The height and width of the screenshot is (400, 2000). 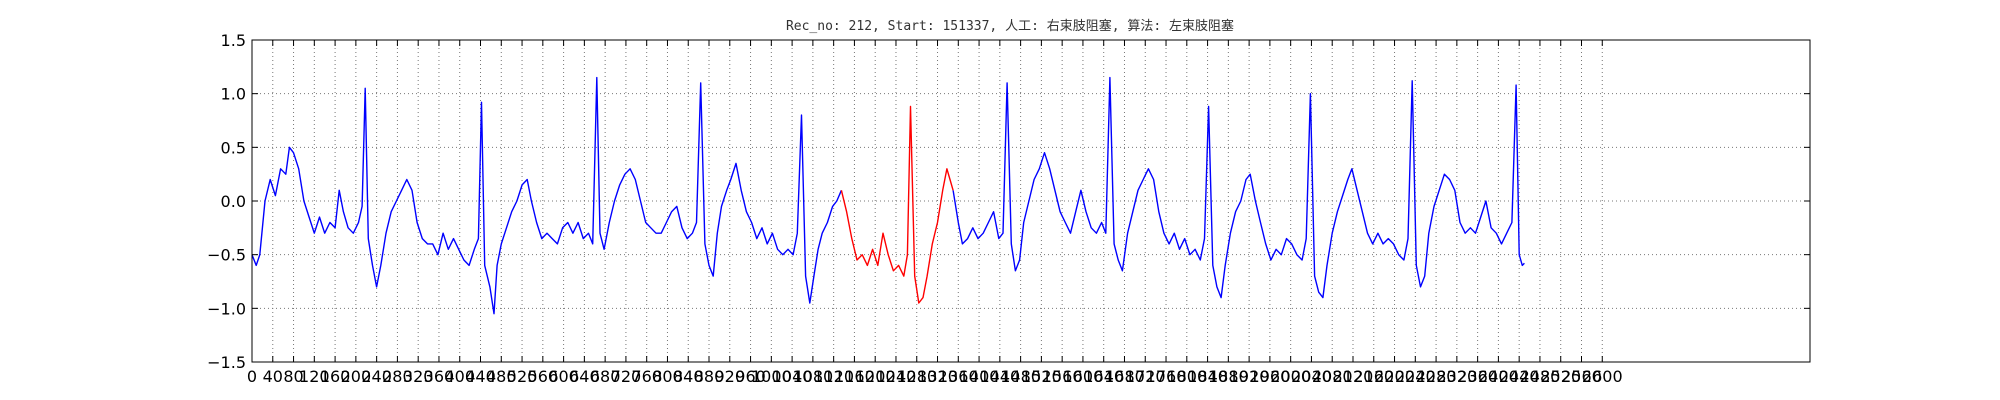 What do you see at coordinates (1602, 376) in the screenshot?
I see `x-tick-label: 2600` at bounding box center [1602, 376].